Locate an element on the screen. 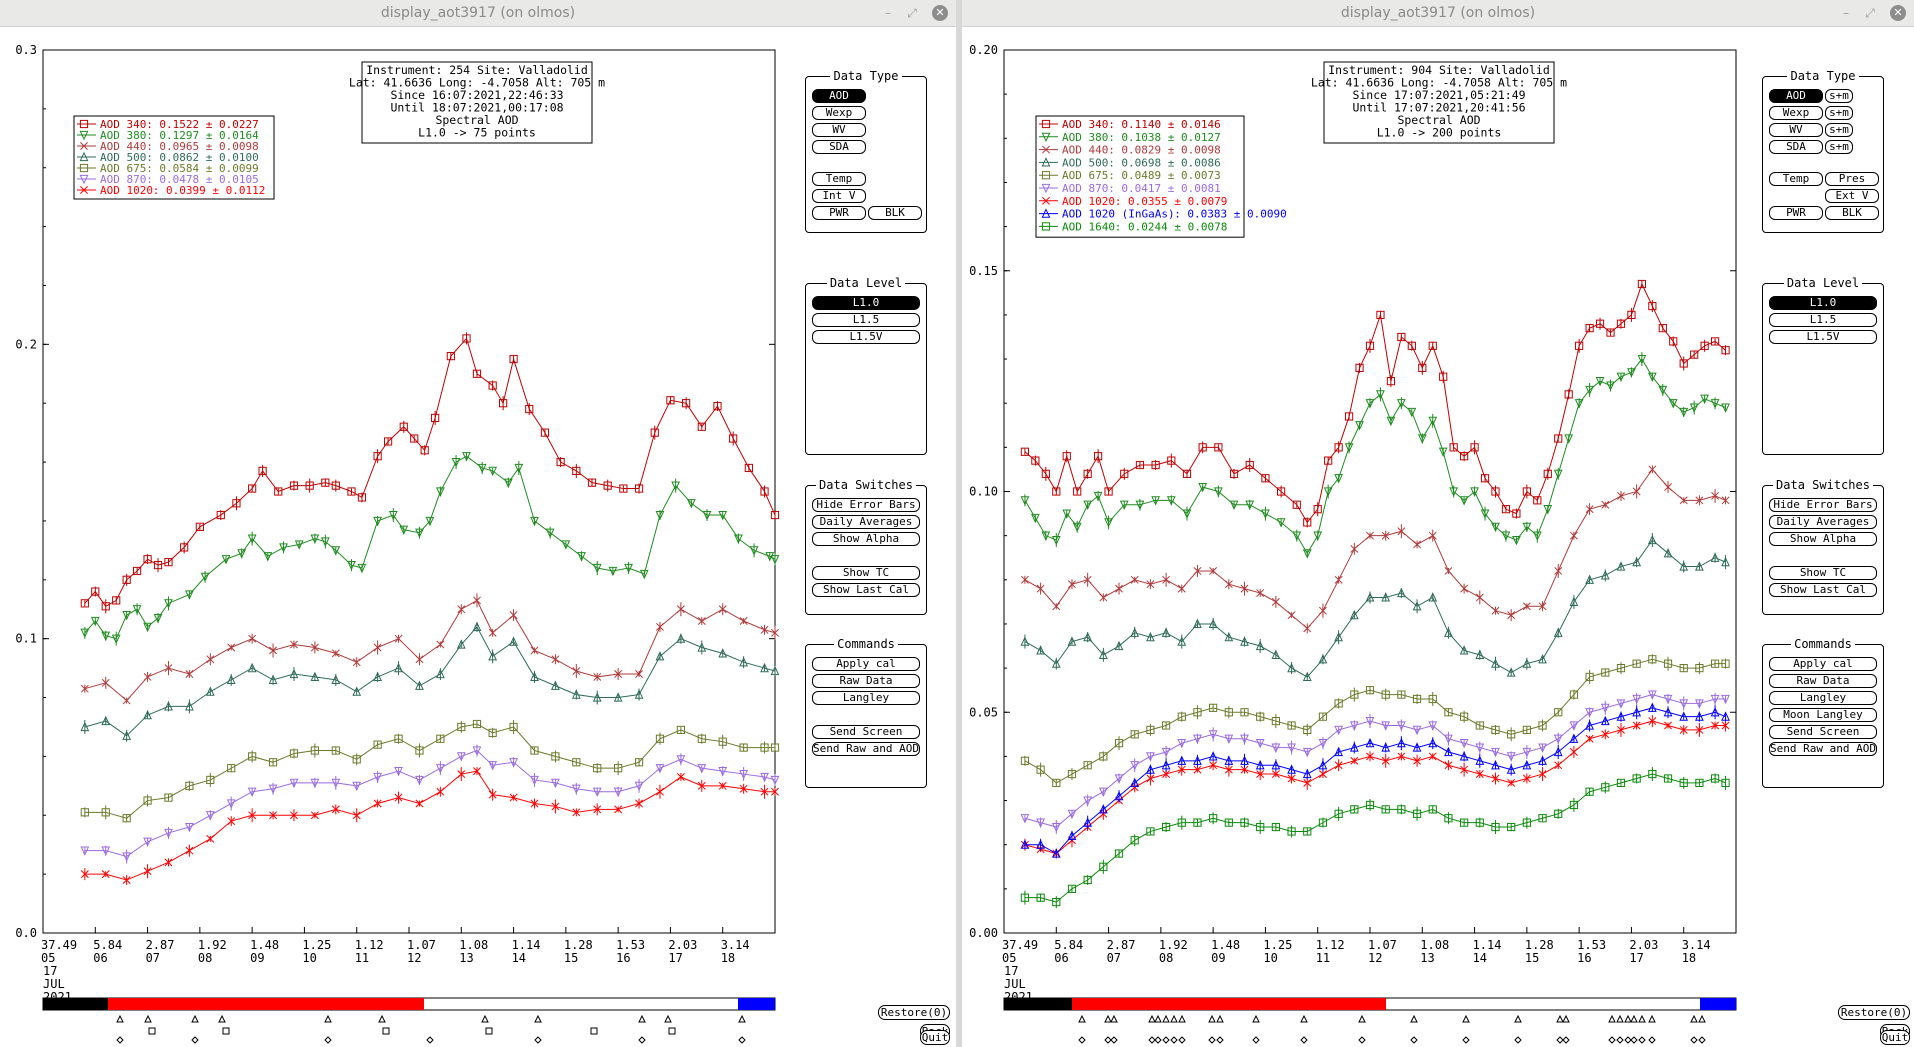 The height and width of the screenshot is (1047, 1914). cal-marker is located at coordinates (1108, 1040).